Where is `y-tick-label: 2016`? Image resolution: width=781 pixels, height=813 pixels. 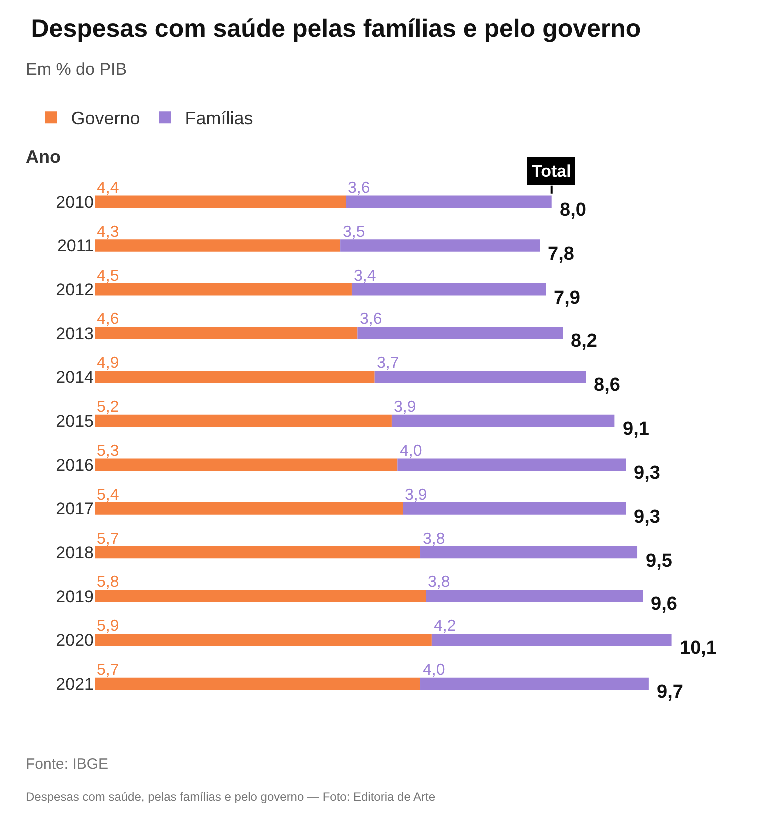
y-tick-label: 2016 is located at coordinates (75, 465).